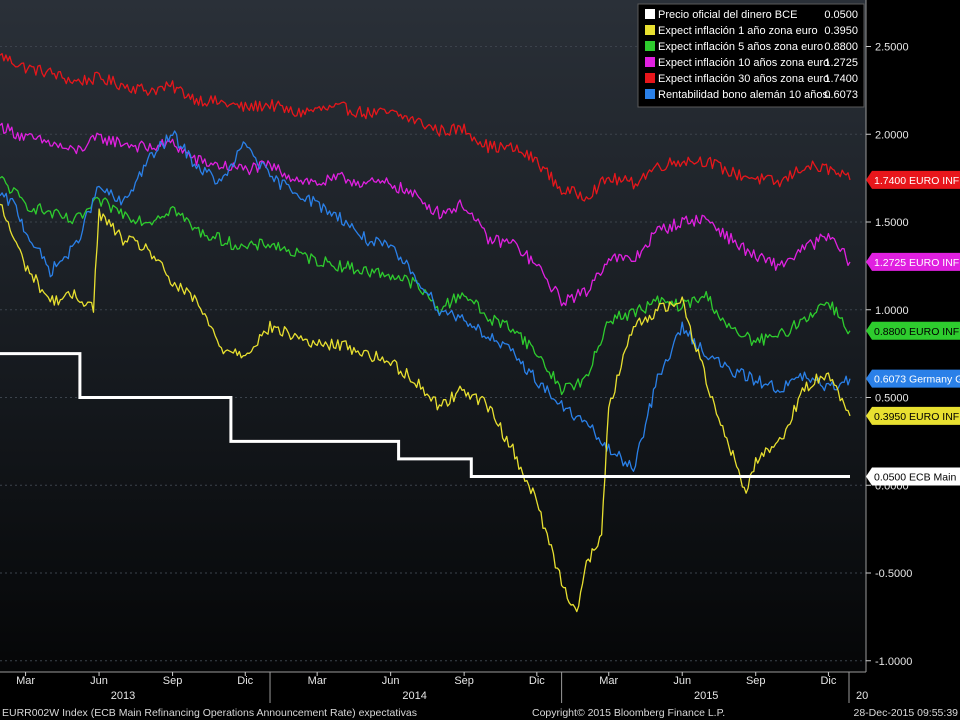  Describe the element at coordinates (123, 696) in the screenshot. I see `x-year-label: 2013` at that location.